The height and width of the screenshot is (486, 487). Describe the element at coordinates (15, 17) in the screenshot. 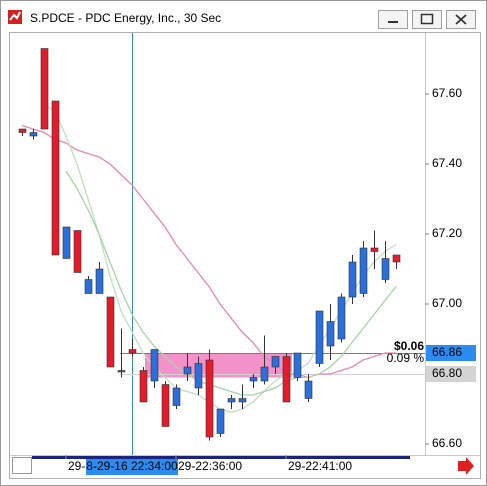

I see `app-icon` at that location.